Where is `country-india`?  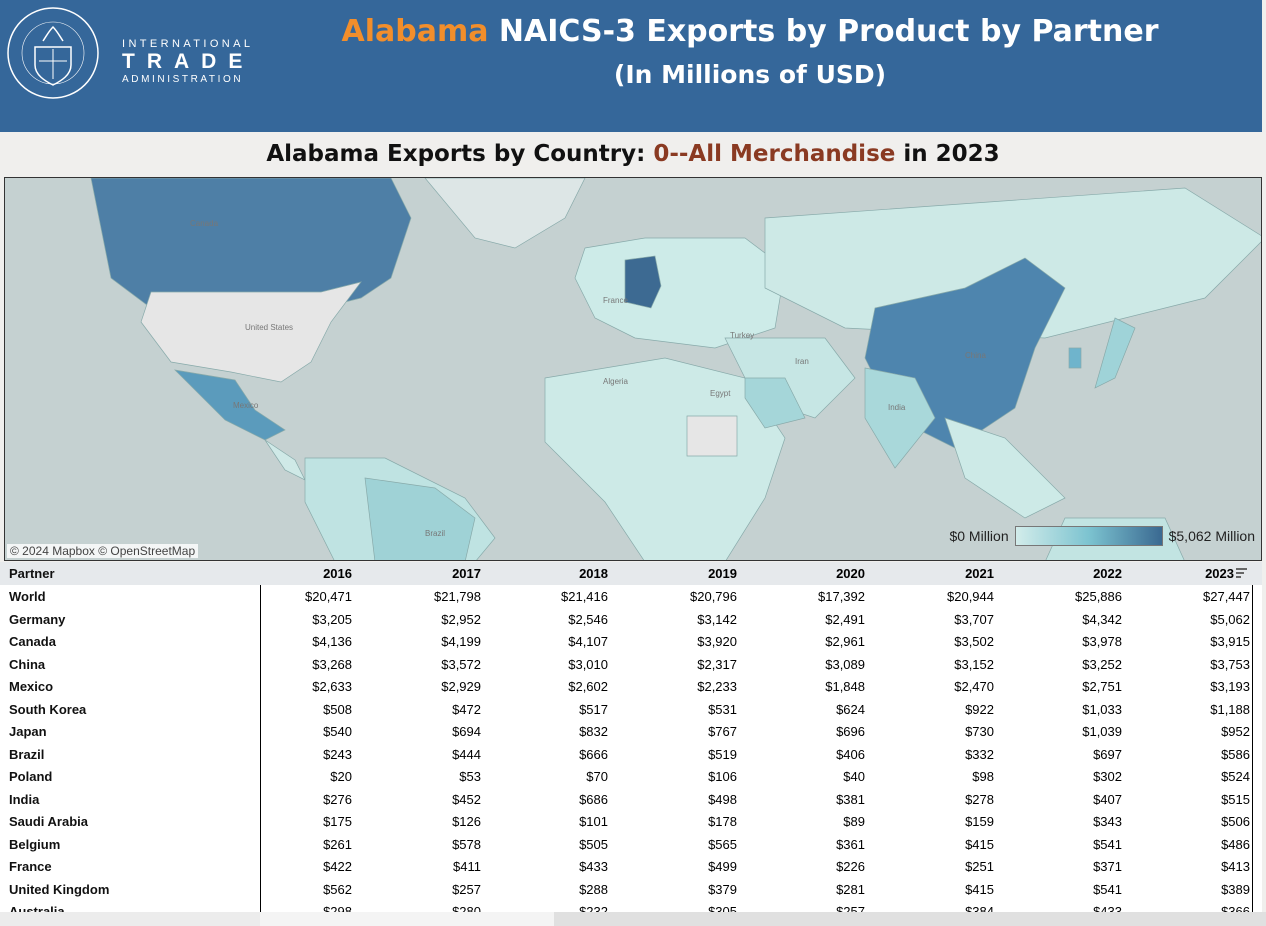
country-india is located at coordinates (900, 418).